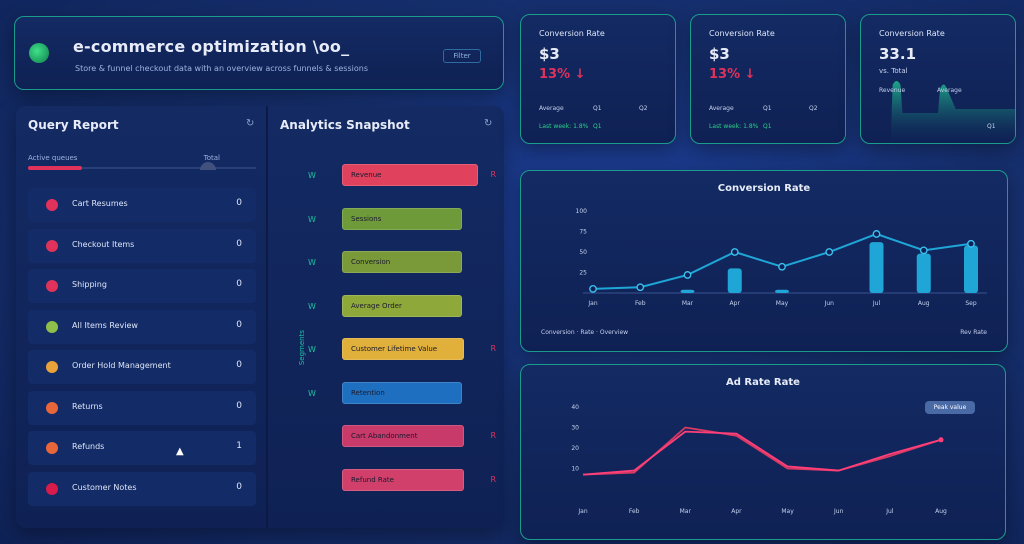 The height and width of the screenshot is (544, 1024). What do you see at coordinates (104, 487) in the screenshot?
I see `queue-name: Customer Notes` at bounding box center [104, 487].